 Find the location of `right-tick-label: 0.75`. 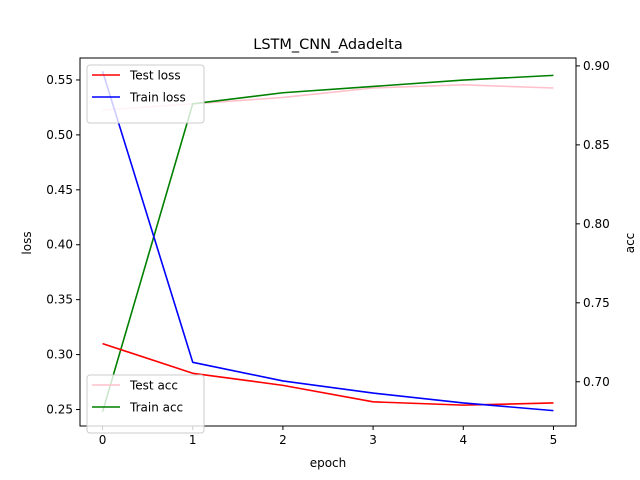

right-tick-label: 0.75 is located at coordinates (596, 303).